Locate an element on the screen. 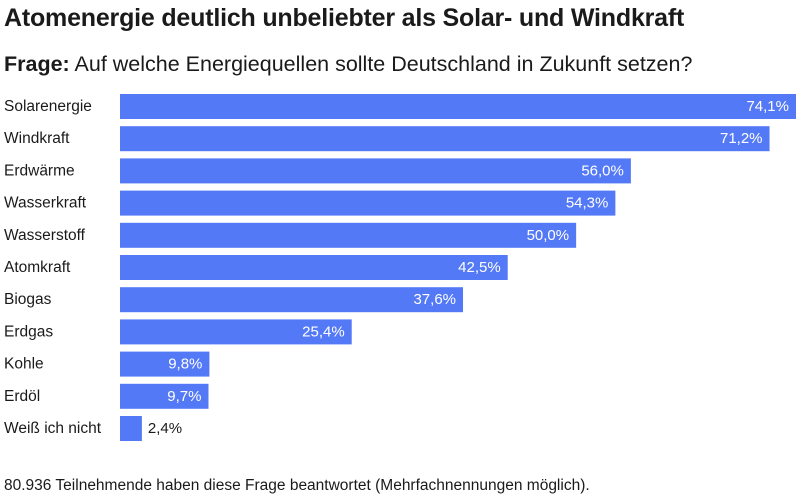 This screenshot has width=800, height=497. category-label: Windkraft is located at coordinates (37, 138).